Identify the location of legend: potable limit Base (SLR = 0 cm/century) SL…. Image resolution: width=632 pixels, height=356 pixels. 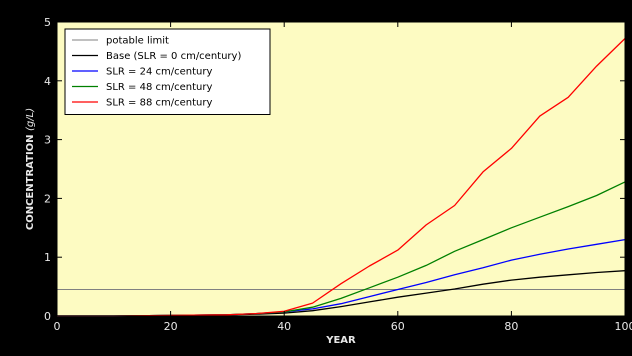
(167, 71).